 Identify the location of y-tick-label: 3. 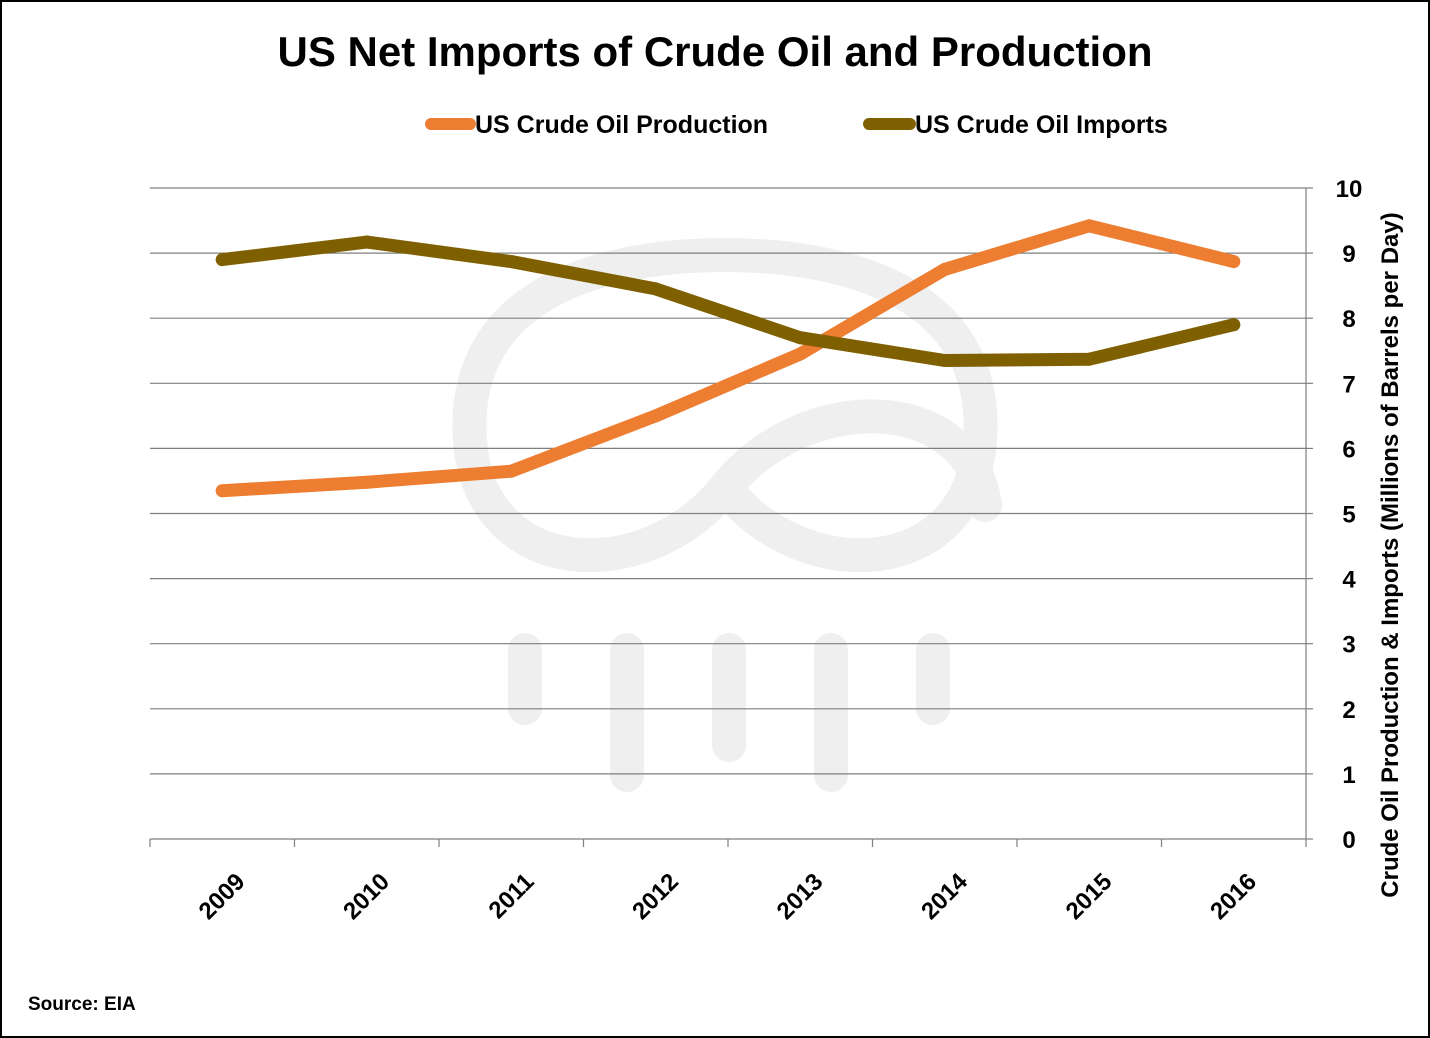
(1348, 645).